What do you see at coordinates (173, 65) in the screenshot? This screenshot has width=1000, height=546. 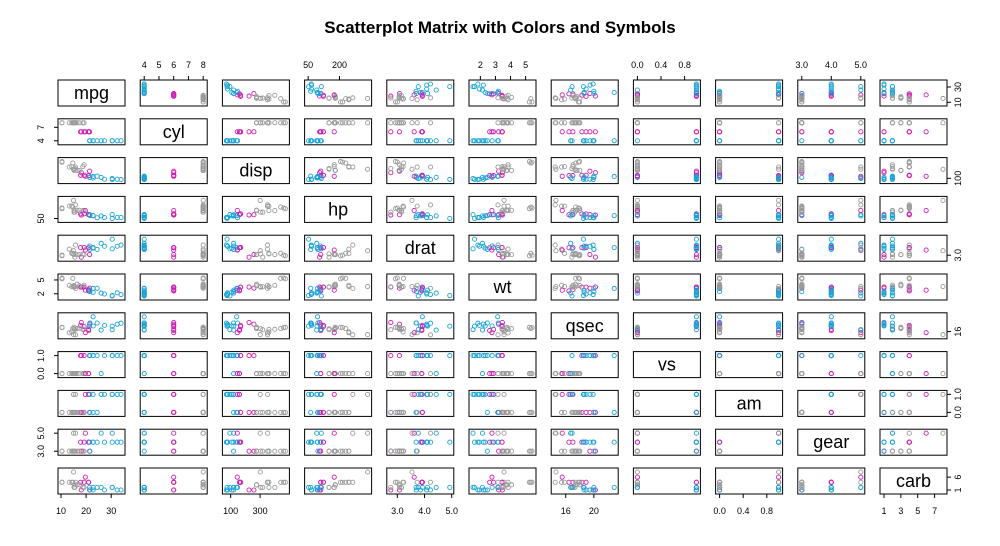 I see `tick-label-top-cyl-6: 6` at bounding box center [173, 65].